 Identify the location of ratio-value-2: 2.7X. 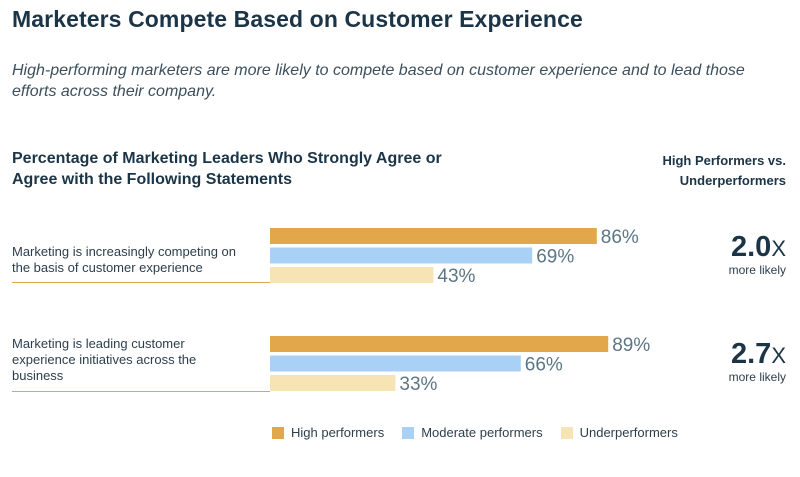
(758, 354).